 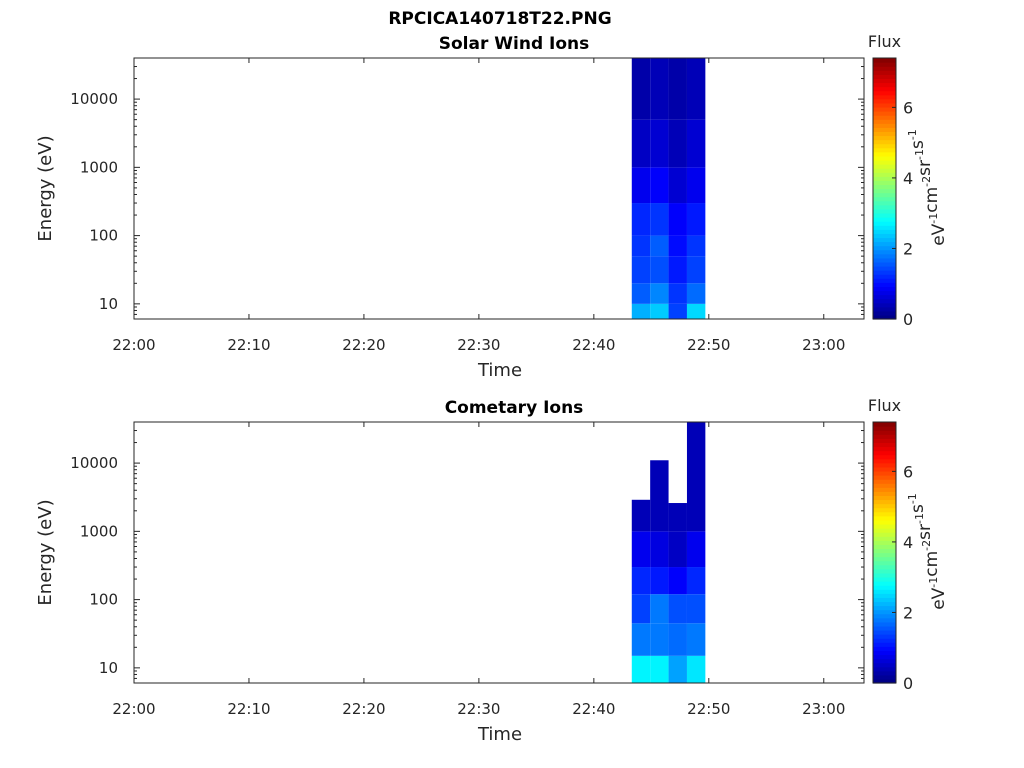 I want to click on y-tick-label: 100, so click(x=103, y=236).